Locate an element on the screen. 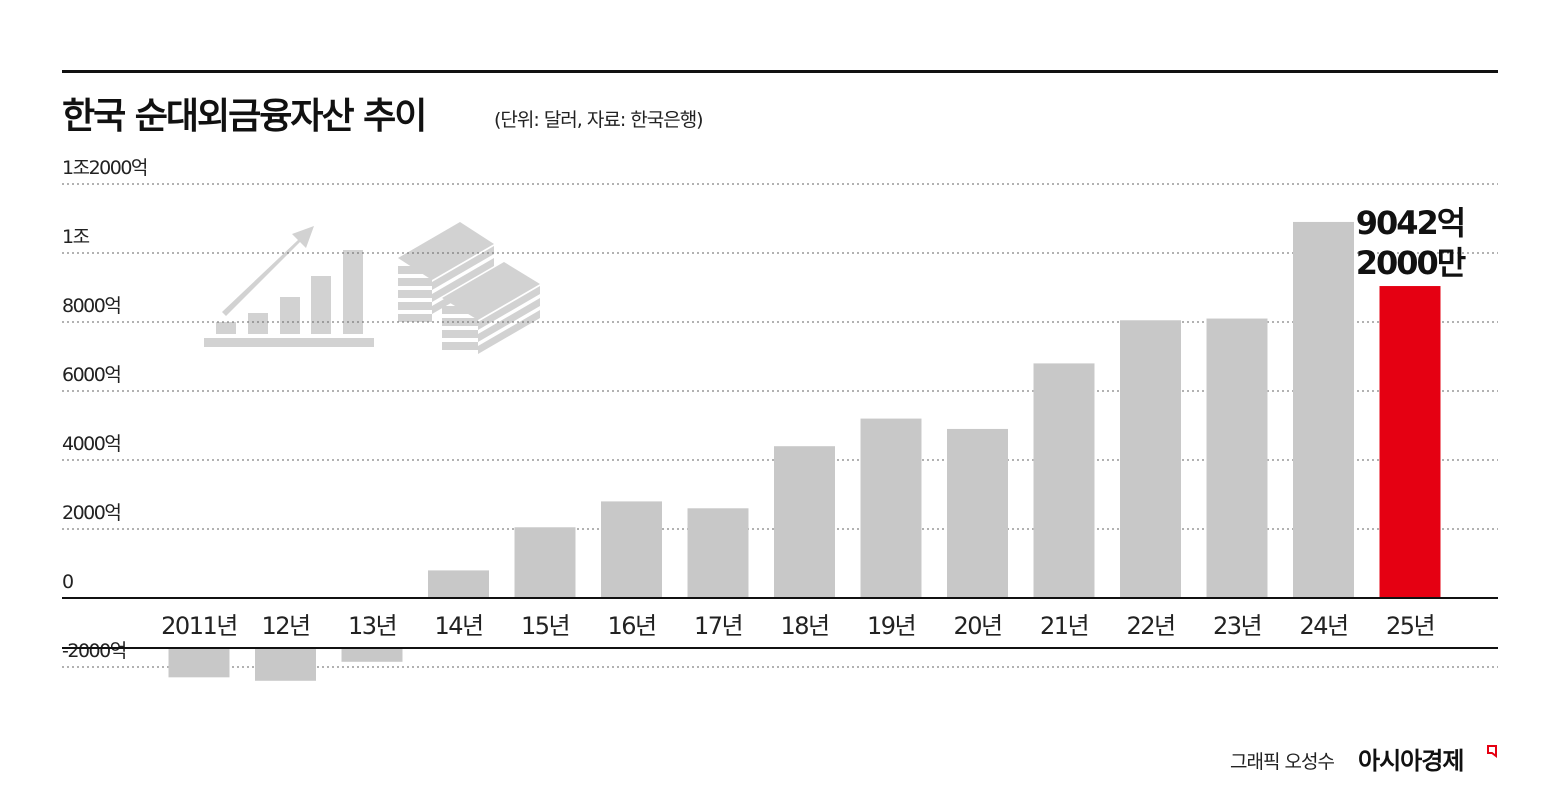 This screenshot has height=802, width=1560. x-tick-label: 15년 is located at coordinates (545, 626).